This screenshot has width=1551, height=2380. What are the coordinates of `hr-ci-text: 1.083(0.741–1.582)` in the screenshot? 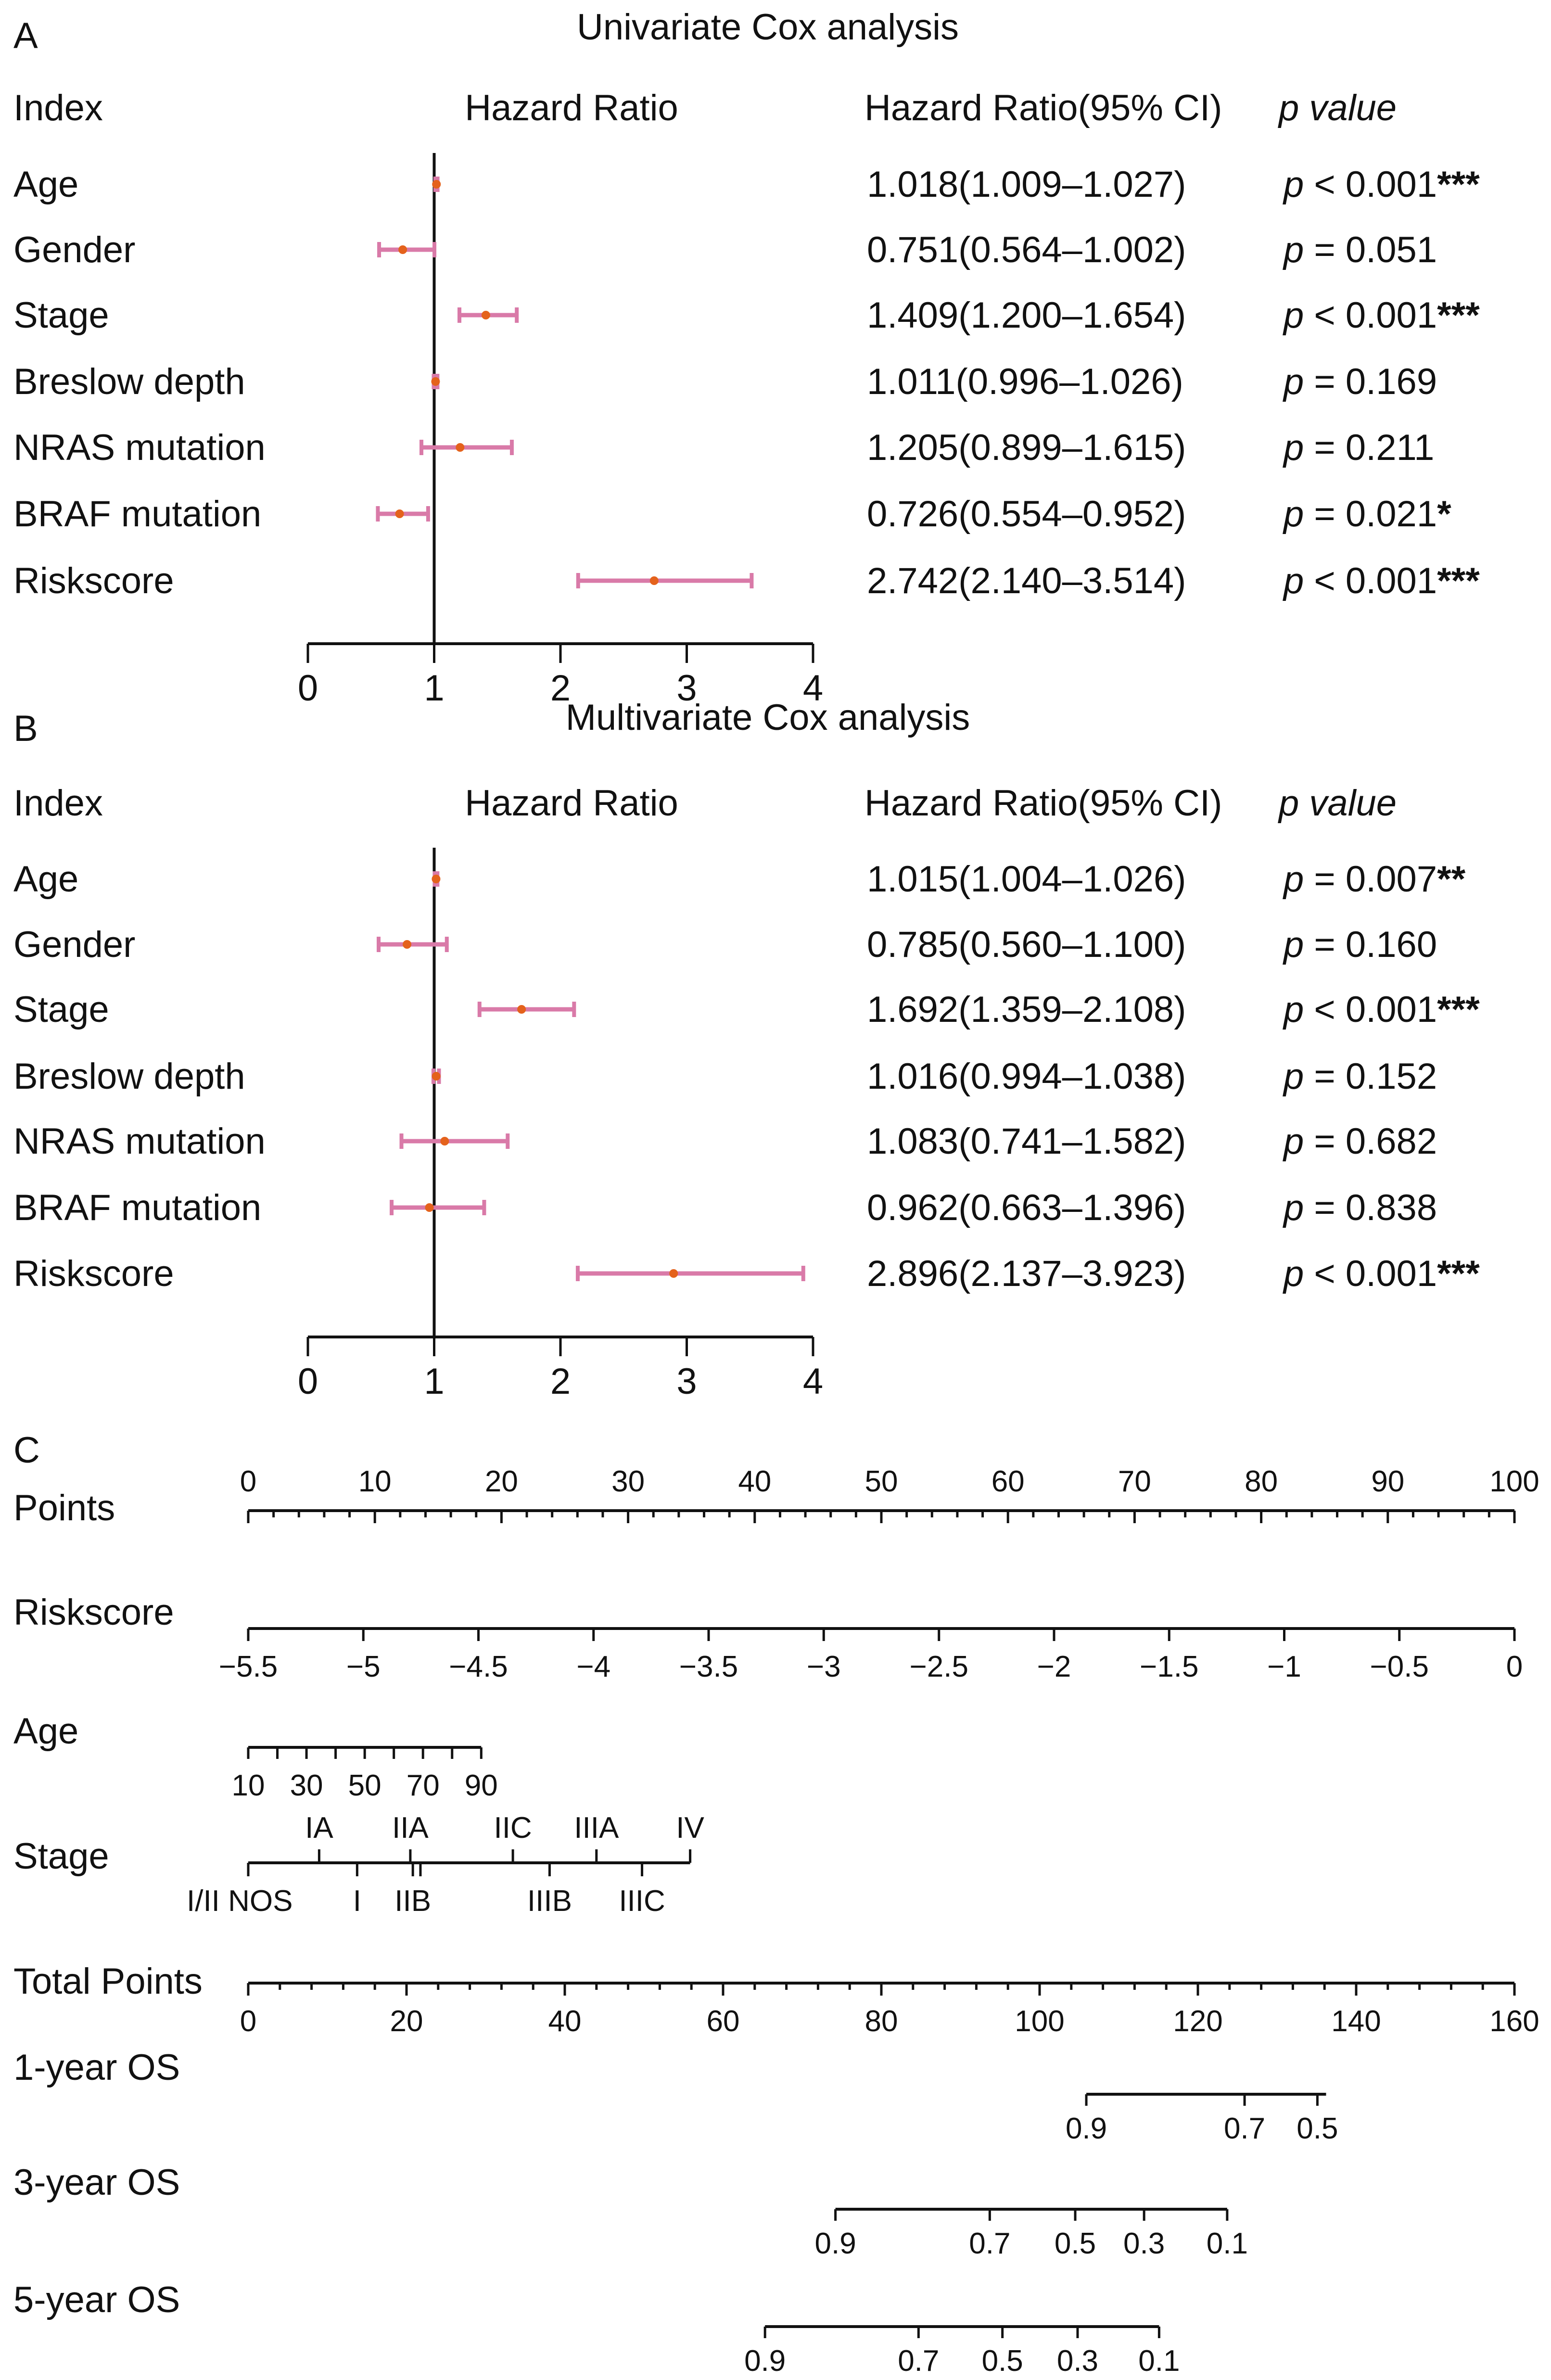 It's located at (1026, 1141).